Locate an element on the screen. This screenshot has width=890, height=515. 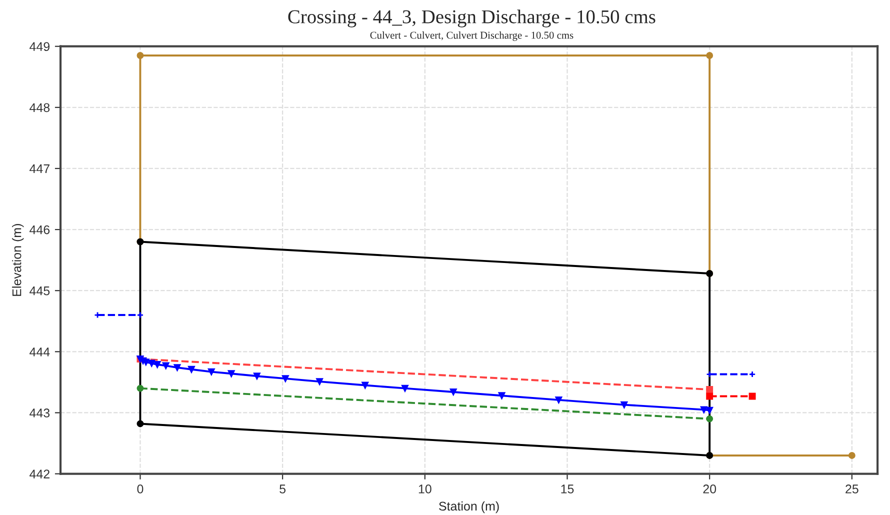
y-tick-label: 446 is located at coordinates (40, 229).